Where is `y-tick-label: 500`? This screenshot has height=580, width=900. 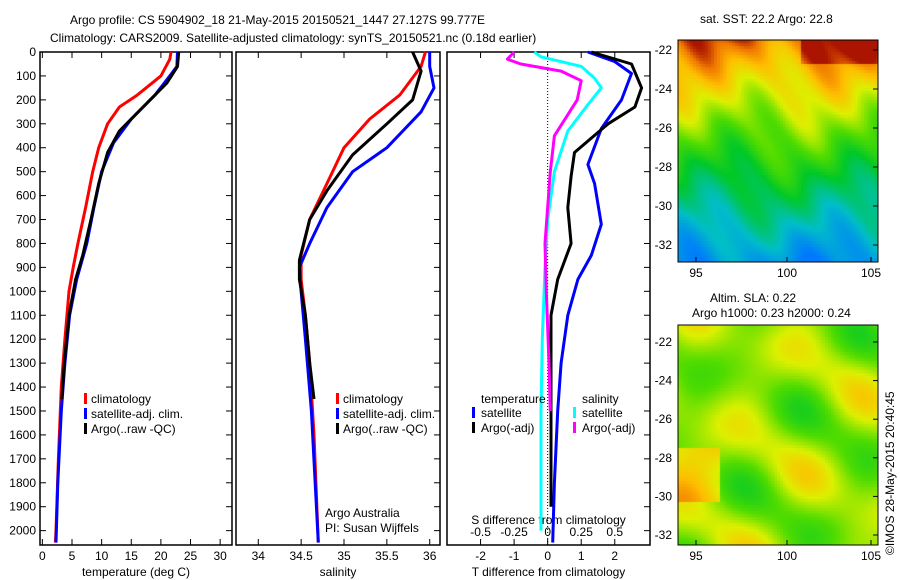
y-tick-label: 500 is located at coordinates (26, 172).